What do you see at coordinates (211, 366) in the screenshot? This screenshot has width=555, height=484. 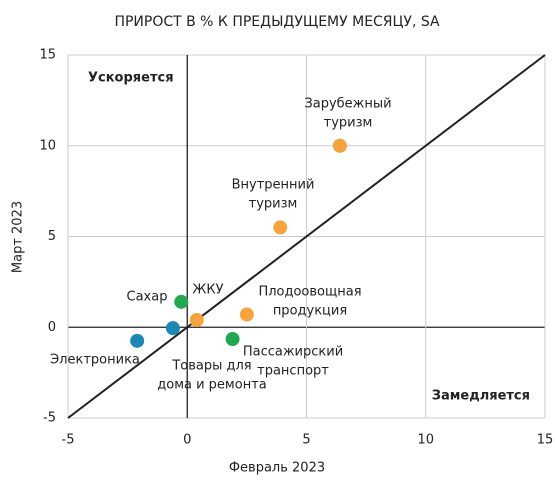 I see `point-label: Товары для` at bounding box center [211, 366].